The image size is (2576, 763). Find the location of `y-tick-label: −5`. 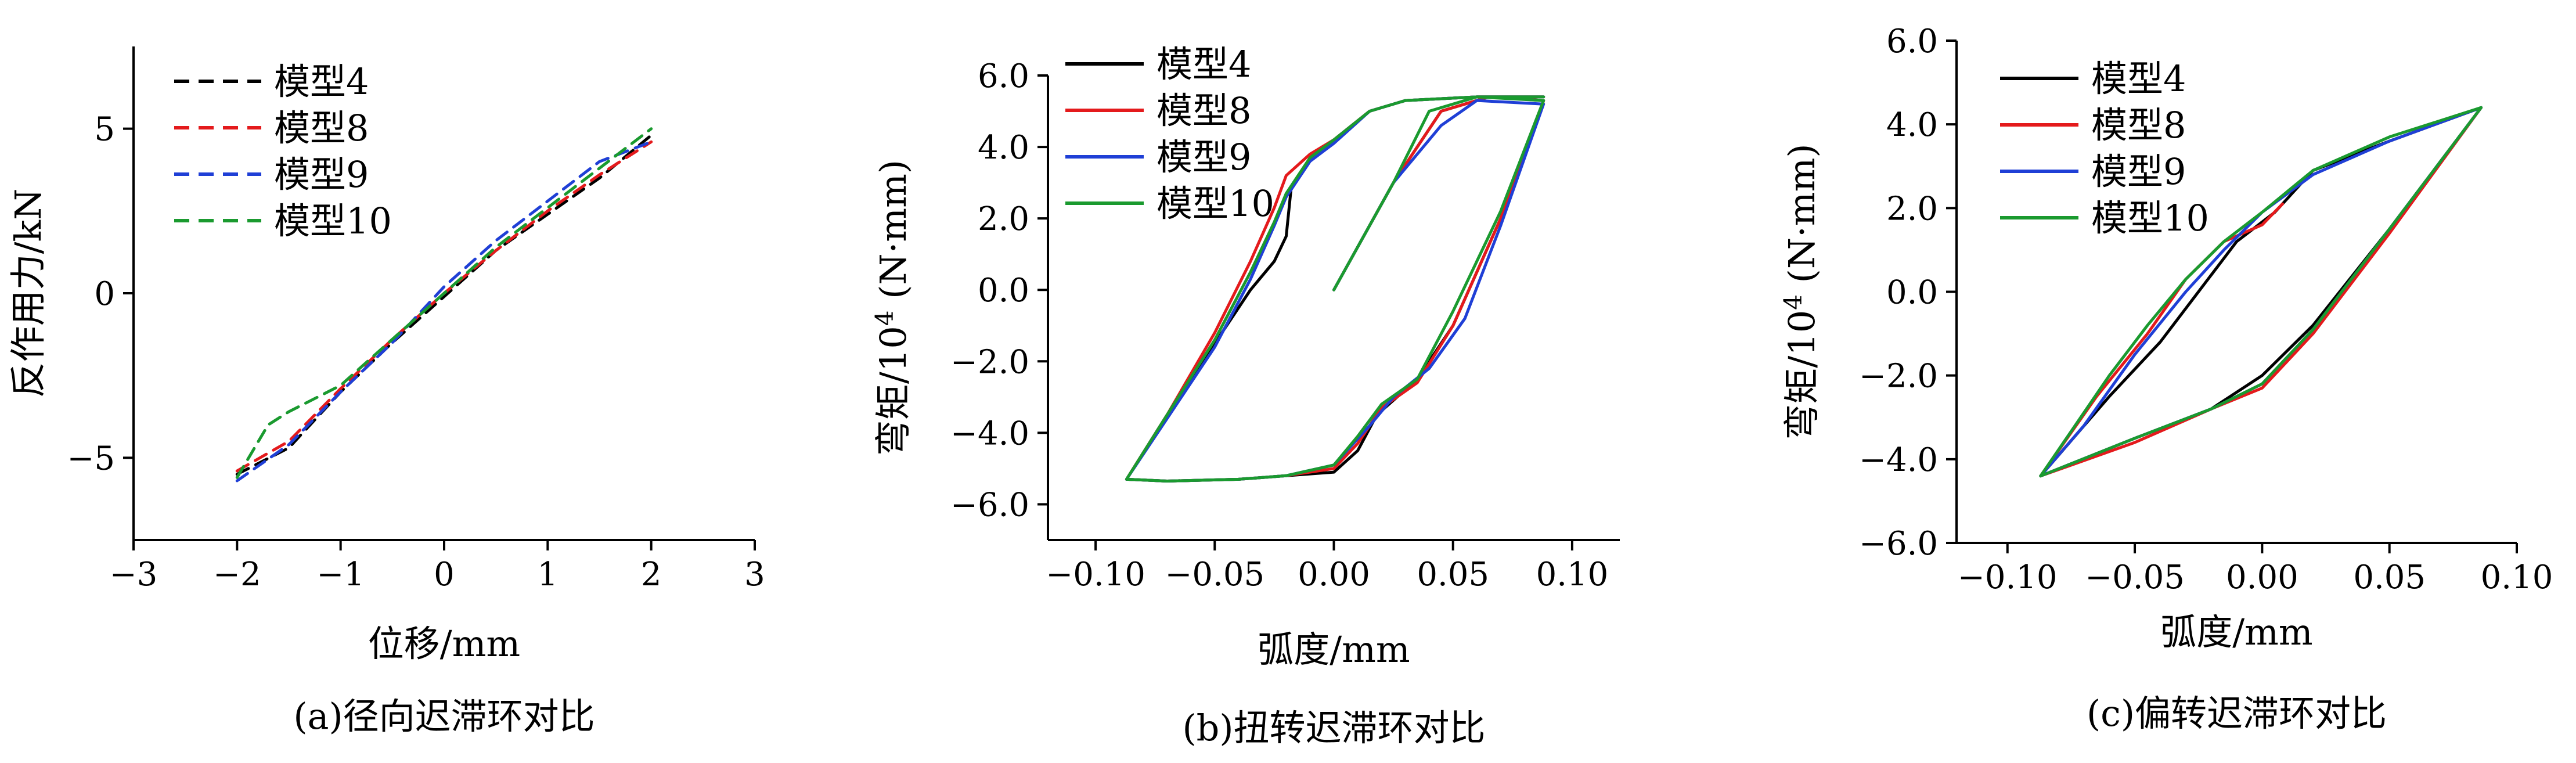

y-tick-label: −5 is located at coordinates (91, 459).